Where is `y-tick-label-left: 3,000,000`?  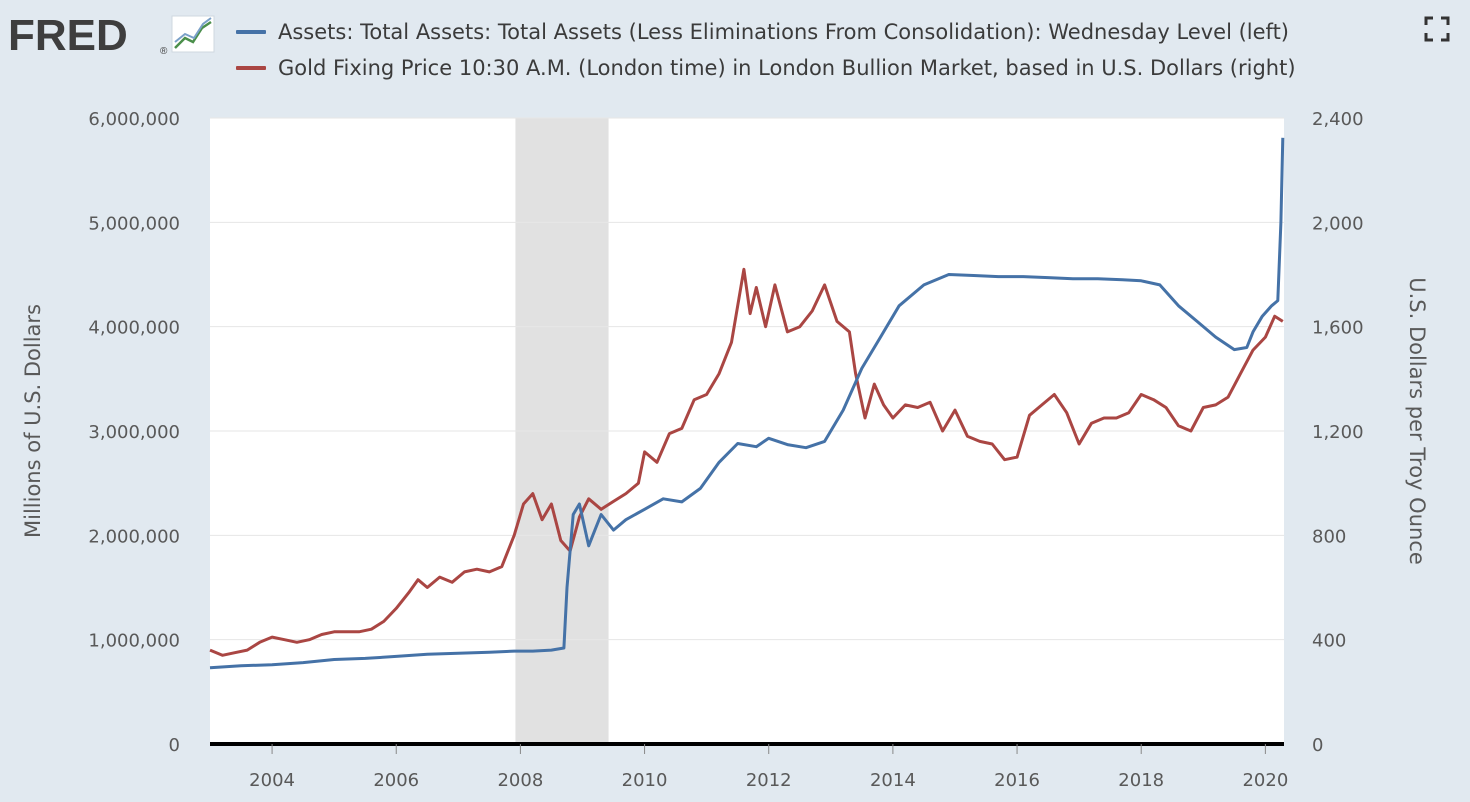
y-tick-label-left: 3,000,000 is located at coordinates (134, 432).